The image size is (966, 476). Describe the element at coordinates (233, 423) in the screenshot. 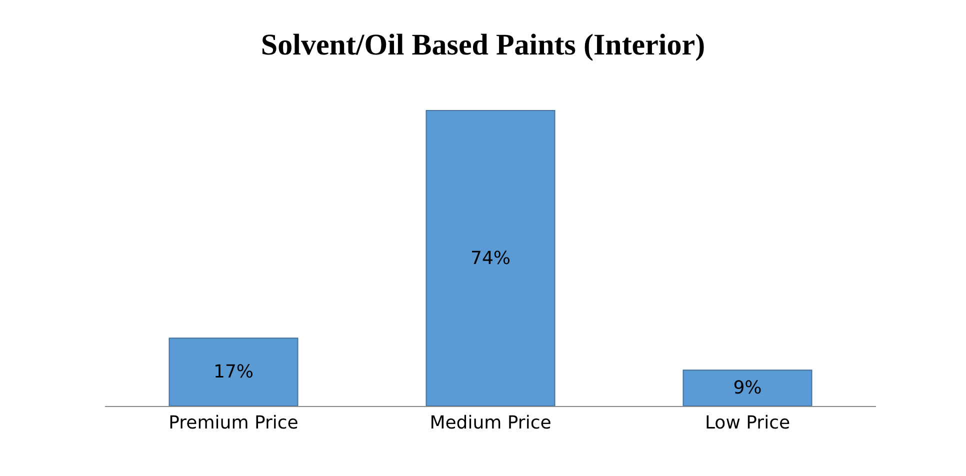

I see `x-tick-label: Premium Price` at that location.